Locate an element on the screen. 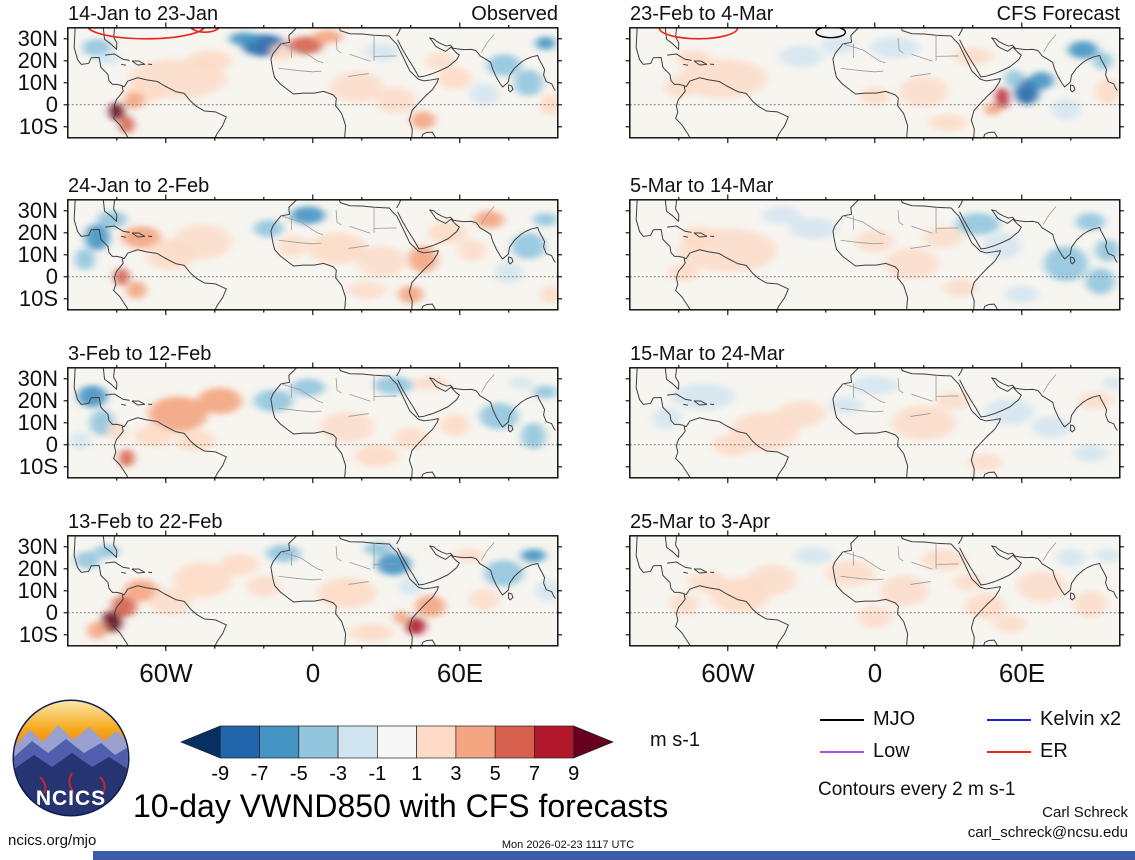 Image resolution: width=1135 pixels, height=860 pixels. panel-corner-label: CFS Forecast is located at coordinates (1058, 14).